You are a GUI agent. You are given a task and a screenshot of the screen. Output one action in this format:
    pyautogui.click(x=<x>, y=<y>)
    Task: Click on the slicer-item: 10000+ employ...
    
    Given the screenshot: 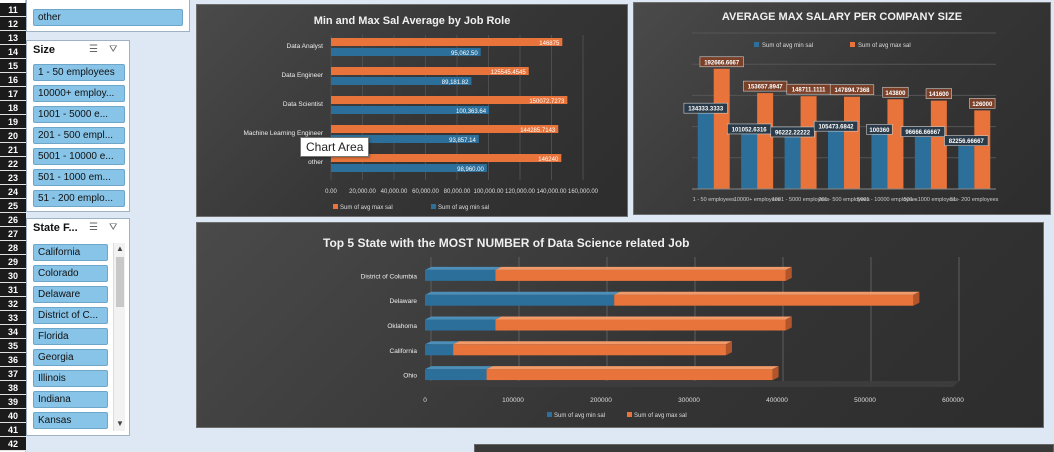 What is the action you would take?
    pyautogui.click(x=79, y=93)
    